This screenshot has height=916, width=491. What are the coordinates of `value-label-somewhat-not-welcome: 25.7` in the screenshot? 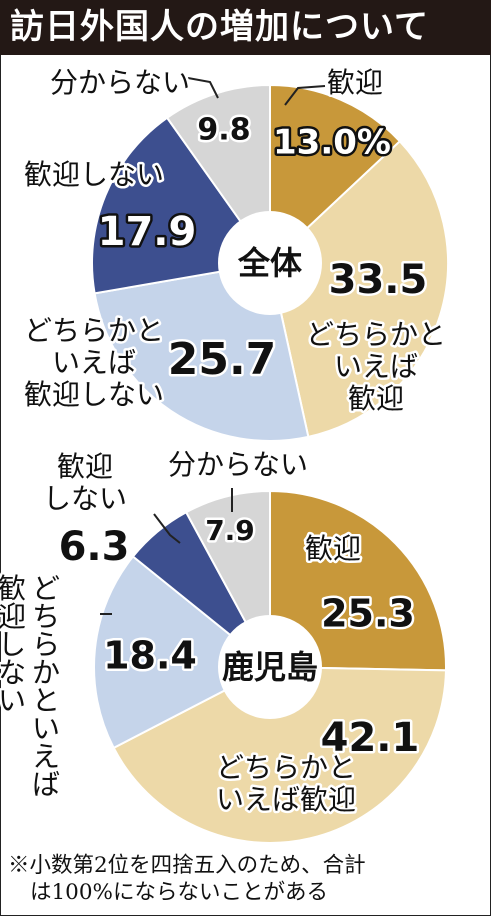 It's located at (222, 359).